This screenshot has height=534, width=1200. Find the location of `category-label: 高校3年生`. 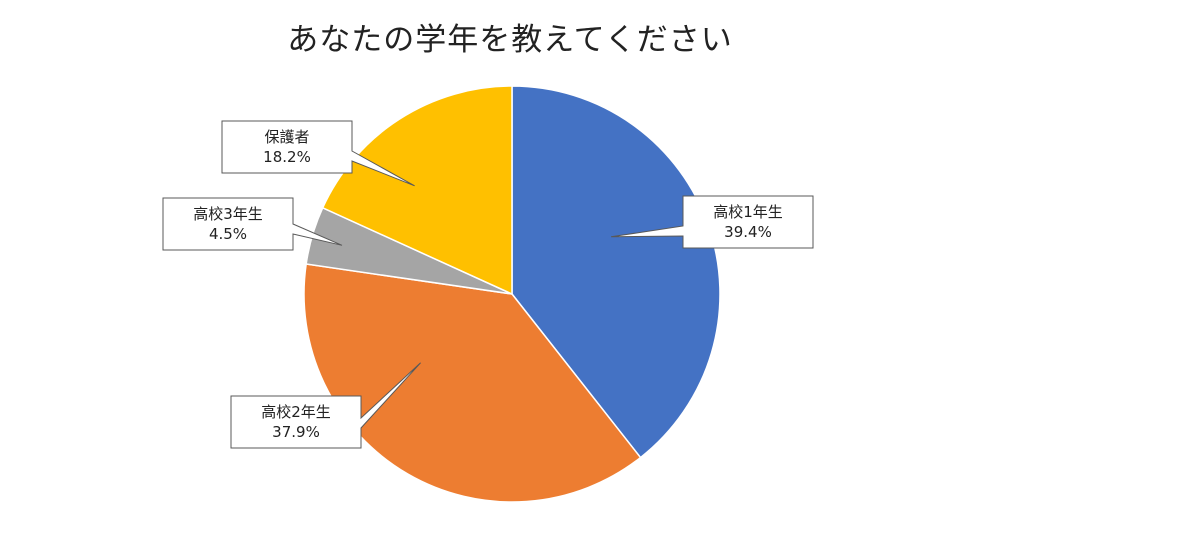

category-label: 高校3年生 is located at coordinates (228, 214).